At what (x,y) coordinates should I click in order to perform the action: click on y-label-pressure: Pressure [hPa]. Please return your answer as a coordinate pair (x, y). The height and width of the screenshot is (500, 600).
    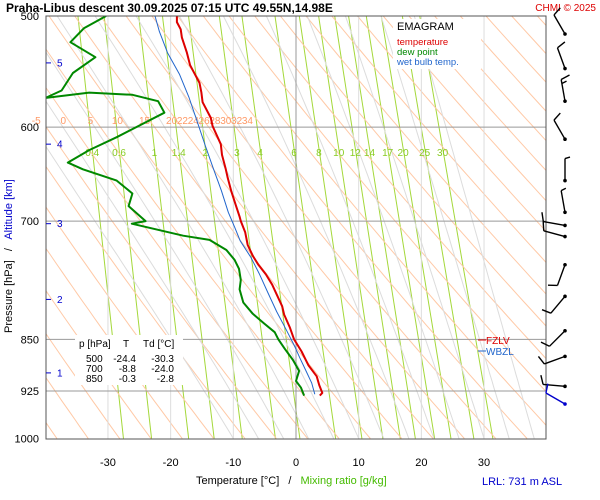
    Looking at the image, I should click on (9, 296).